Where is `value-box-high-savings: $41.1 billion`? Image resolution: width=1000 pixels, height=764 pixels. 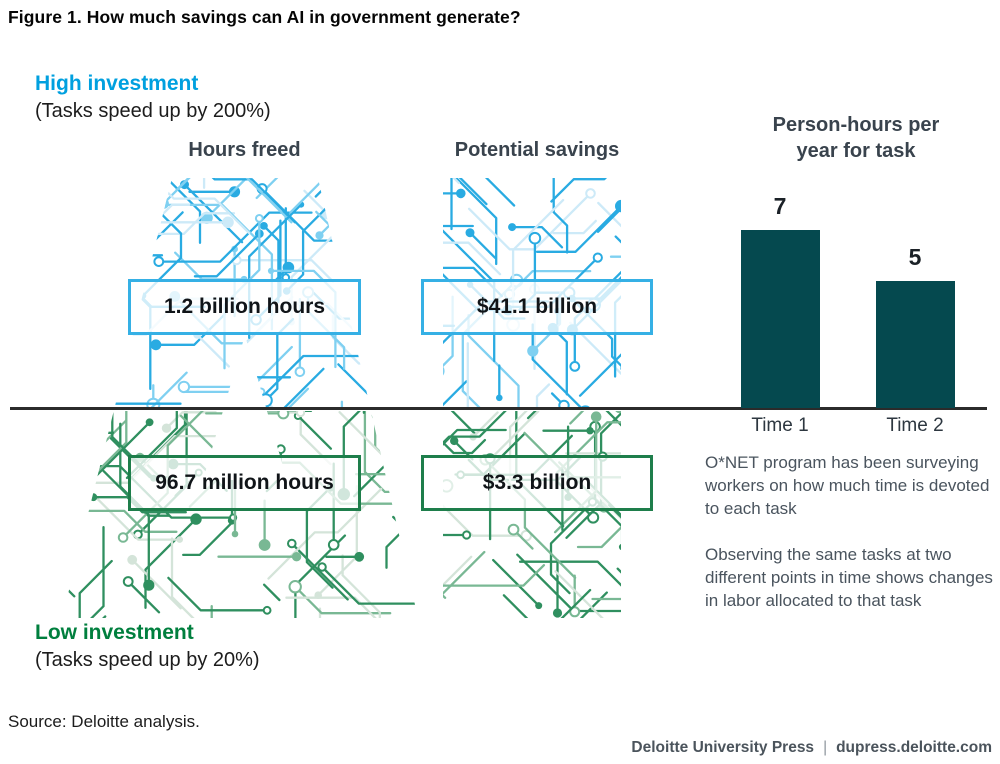
value-box-high-savings: $41.1 billion is located at coordinates (537, 307).